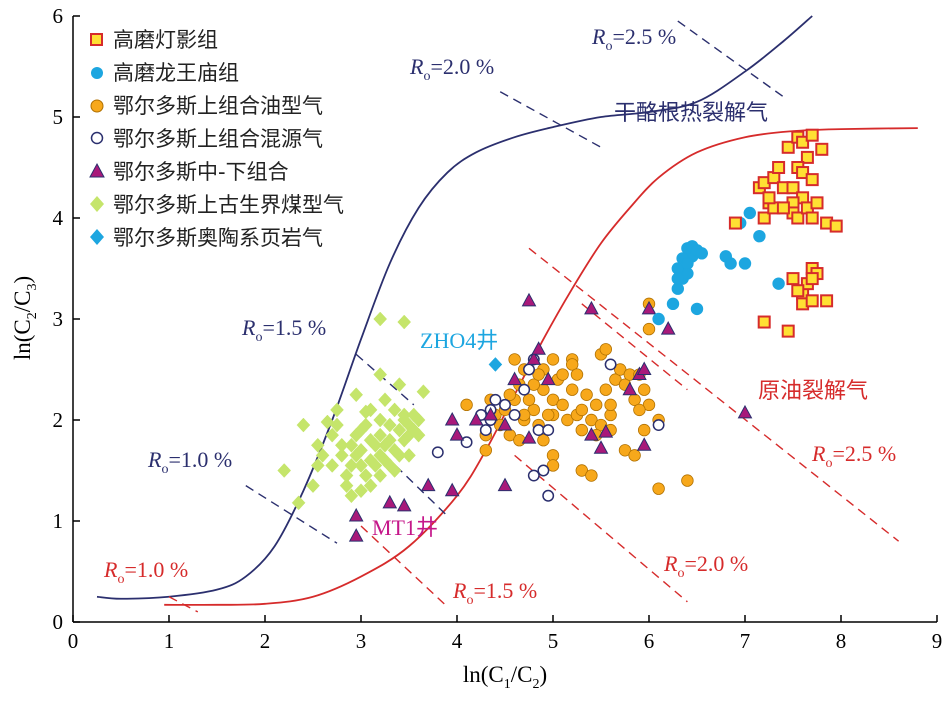 This screenshot has width=946, height=701. What do you see at coordinates (691, 113) in the screenshot?
I see `annotation-kerogen-gas: 干酪根热裂解气` at bounding box center [691, 113].